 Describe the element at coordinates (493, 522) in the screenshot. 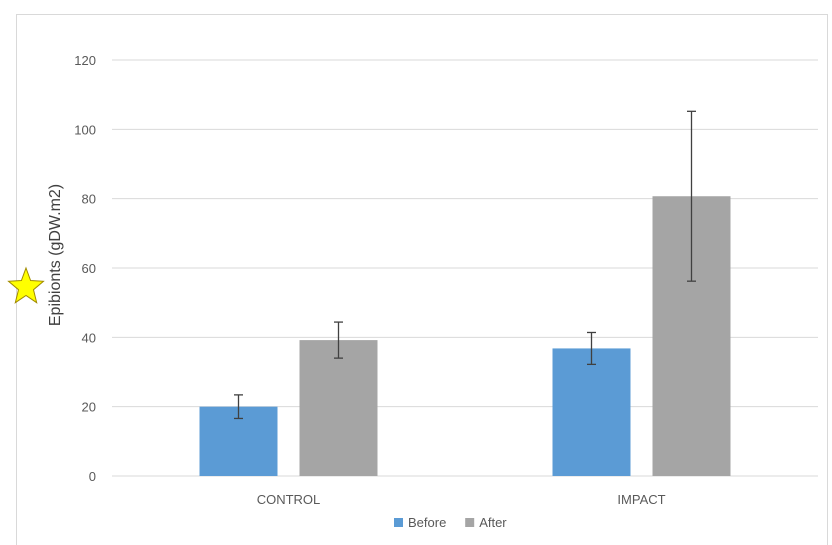

I see `legend-label: After` at that location.